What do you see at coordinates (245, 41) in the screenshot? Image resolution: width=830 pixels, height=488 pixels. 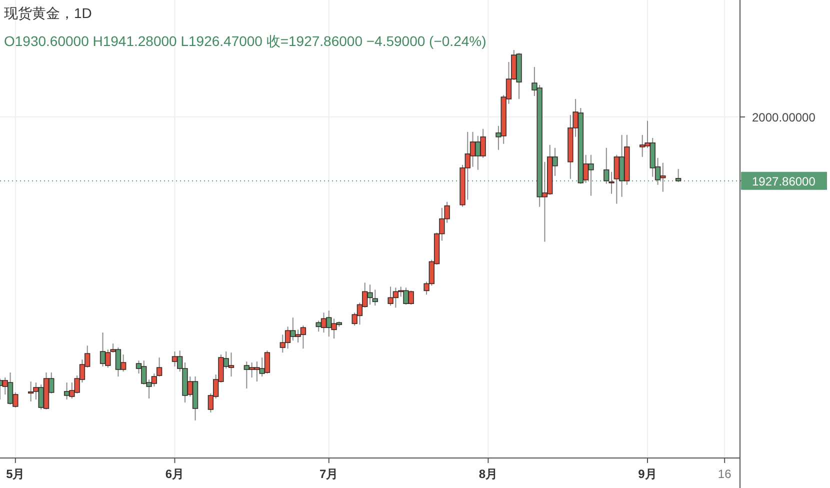 I see `text: O1930.60000 H1941.28000 L1926.47000 收=1927.86000 −4.59000 (−0.24%)` at bounding box center [245, 41].